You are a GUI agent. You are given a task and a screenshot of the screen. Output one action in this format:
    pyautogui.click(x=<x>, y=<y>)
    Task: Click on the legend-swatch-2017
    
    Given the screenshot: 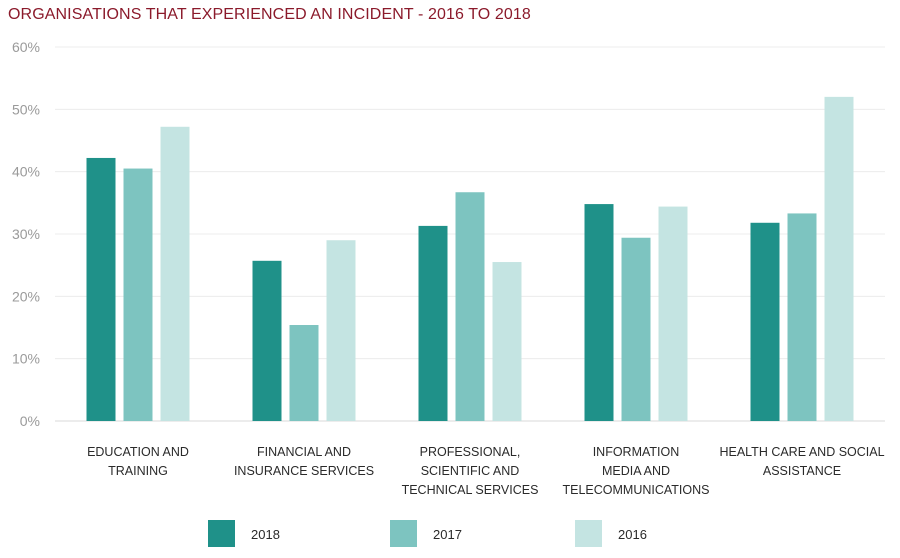 What is the action you would take?
    pyautogui.click(x=403, y=533)
    